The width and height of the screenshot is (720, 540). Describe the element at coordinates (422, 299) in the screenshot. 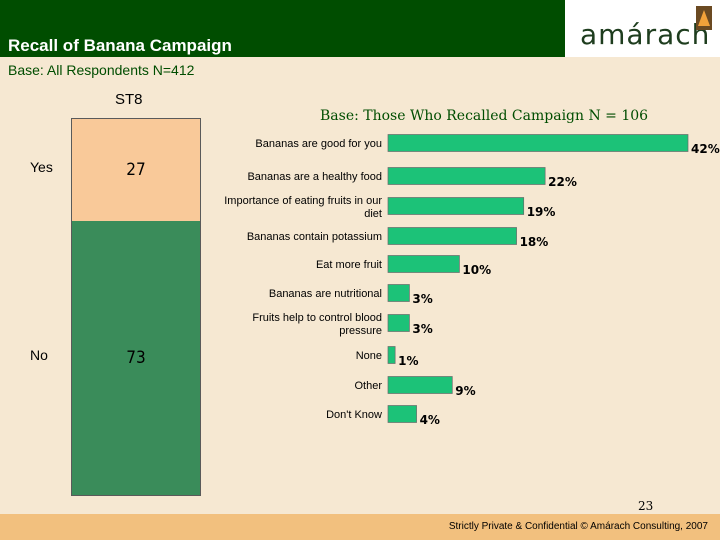

I see `bar-value-5: 3%` at that location.